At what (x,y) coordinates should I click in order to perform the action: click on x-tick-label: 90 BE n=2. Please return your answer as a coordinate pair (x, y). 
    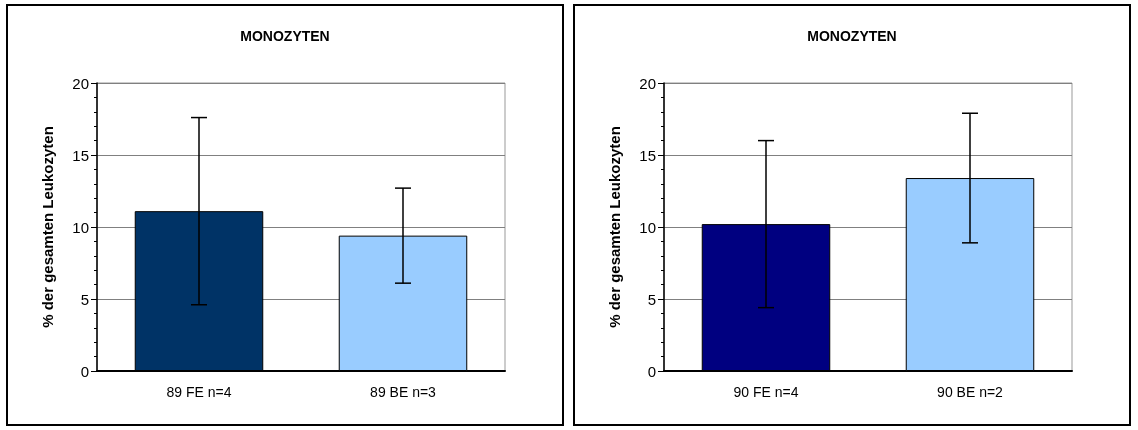
    Looking at the image, I should click on (970, 392).